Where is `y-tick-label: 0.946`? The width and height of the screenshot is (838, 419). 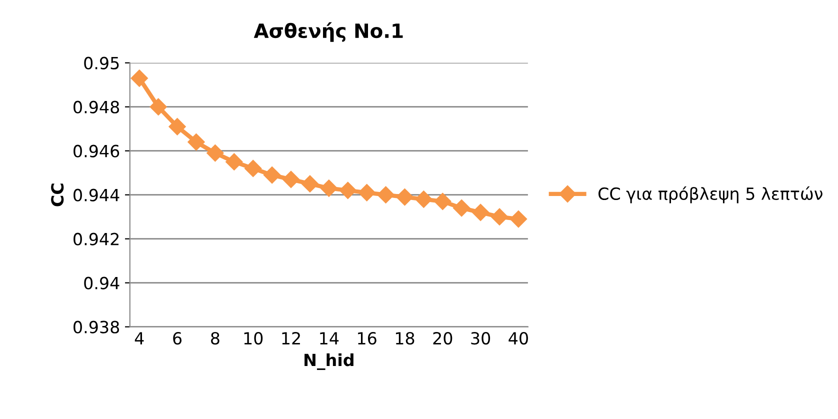 y-tick-label: 0.946 is located at coordinates (97, 151).